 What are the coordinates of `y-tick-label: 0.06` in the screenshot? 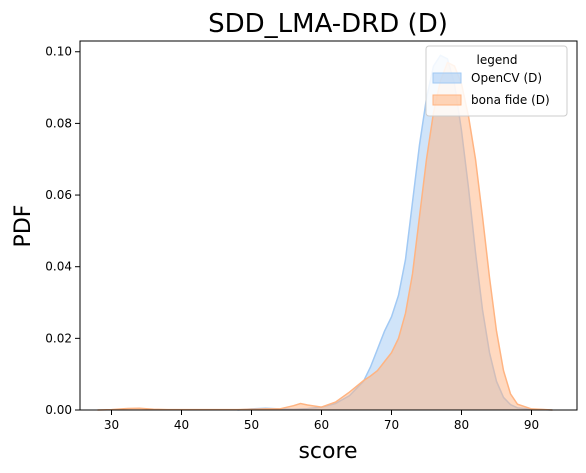 It's located at (58, 195).